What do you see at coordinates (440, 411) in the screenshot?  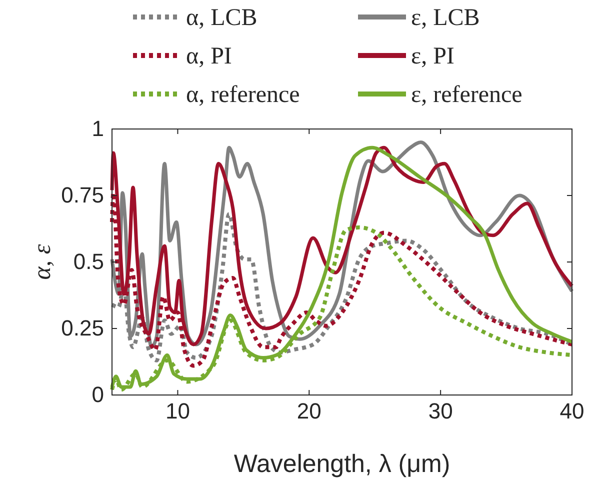 I see `x-tick-label: 30` at bounding box center [440, 411].